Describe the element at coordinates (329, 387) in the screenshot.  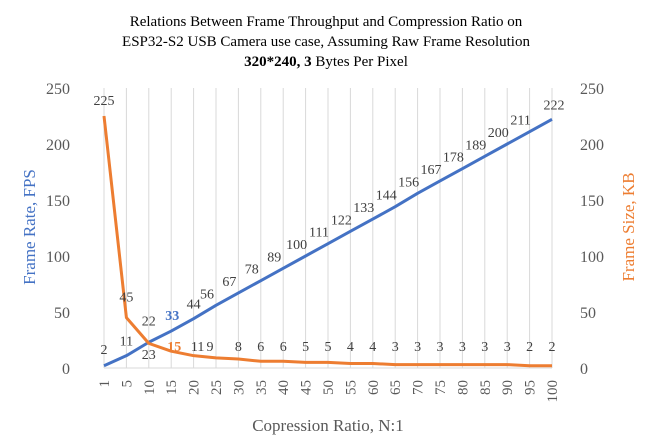
I see `x-tick-label: 50` at that location.